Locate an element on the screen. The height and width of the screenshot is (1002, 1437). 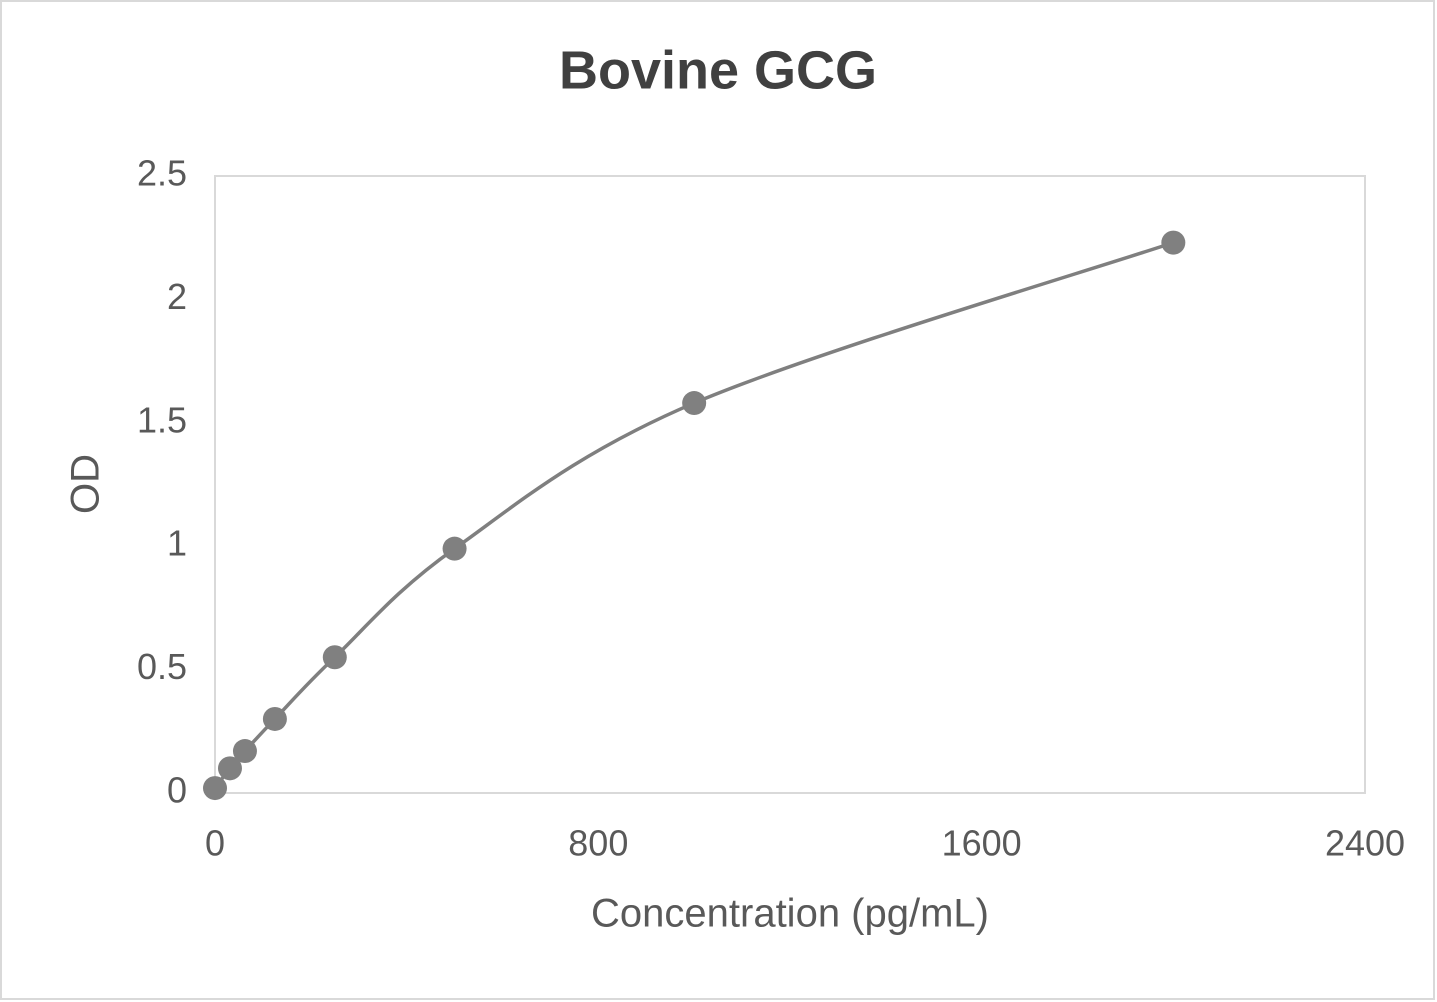
y-tick-label: 2 is located at coordinates (177, 296).